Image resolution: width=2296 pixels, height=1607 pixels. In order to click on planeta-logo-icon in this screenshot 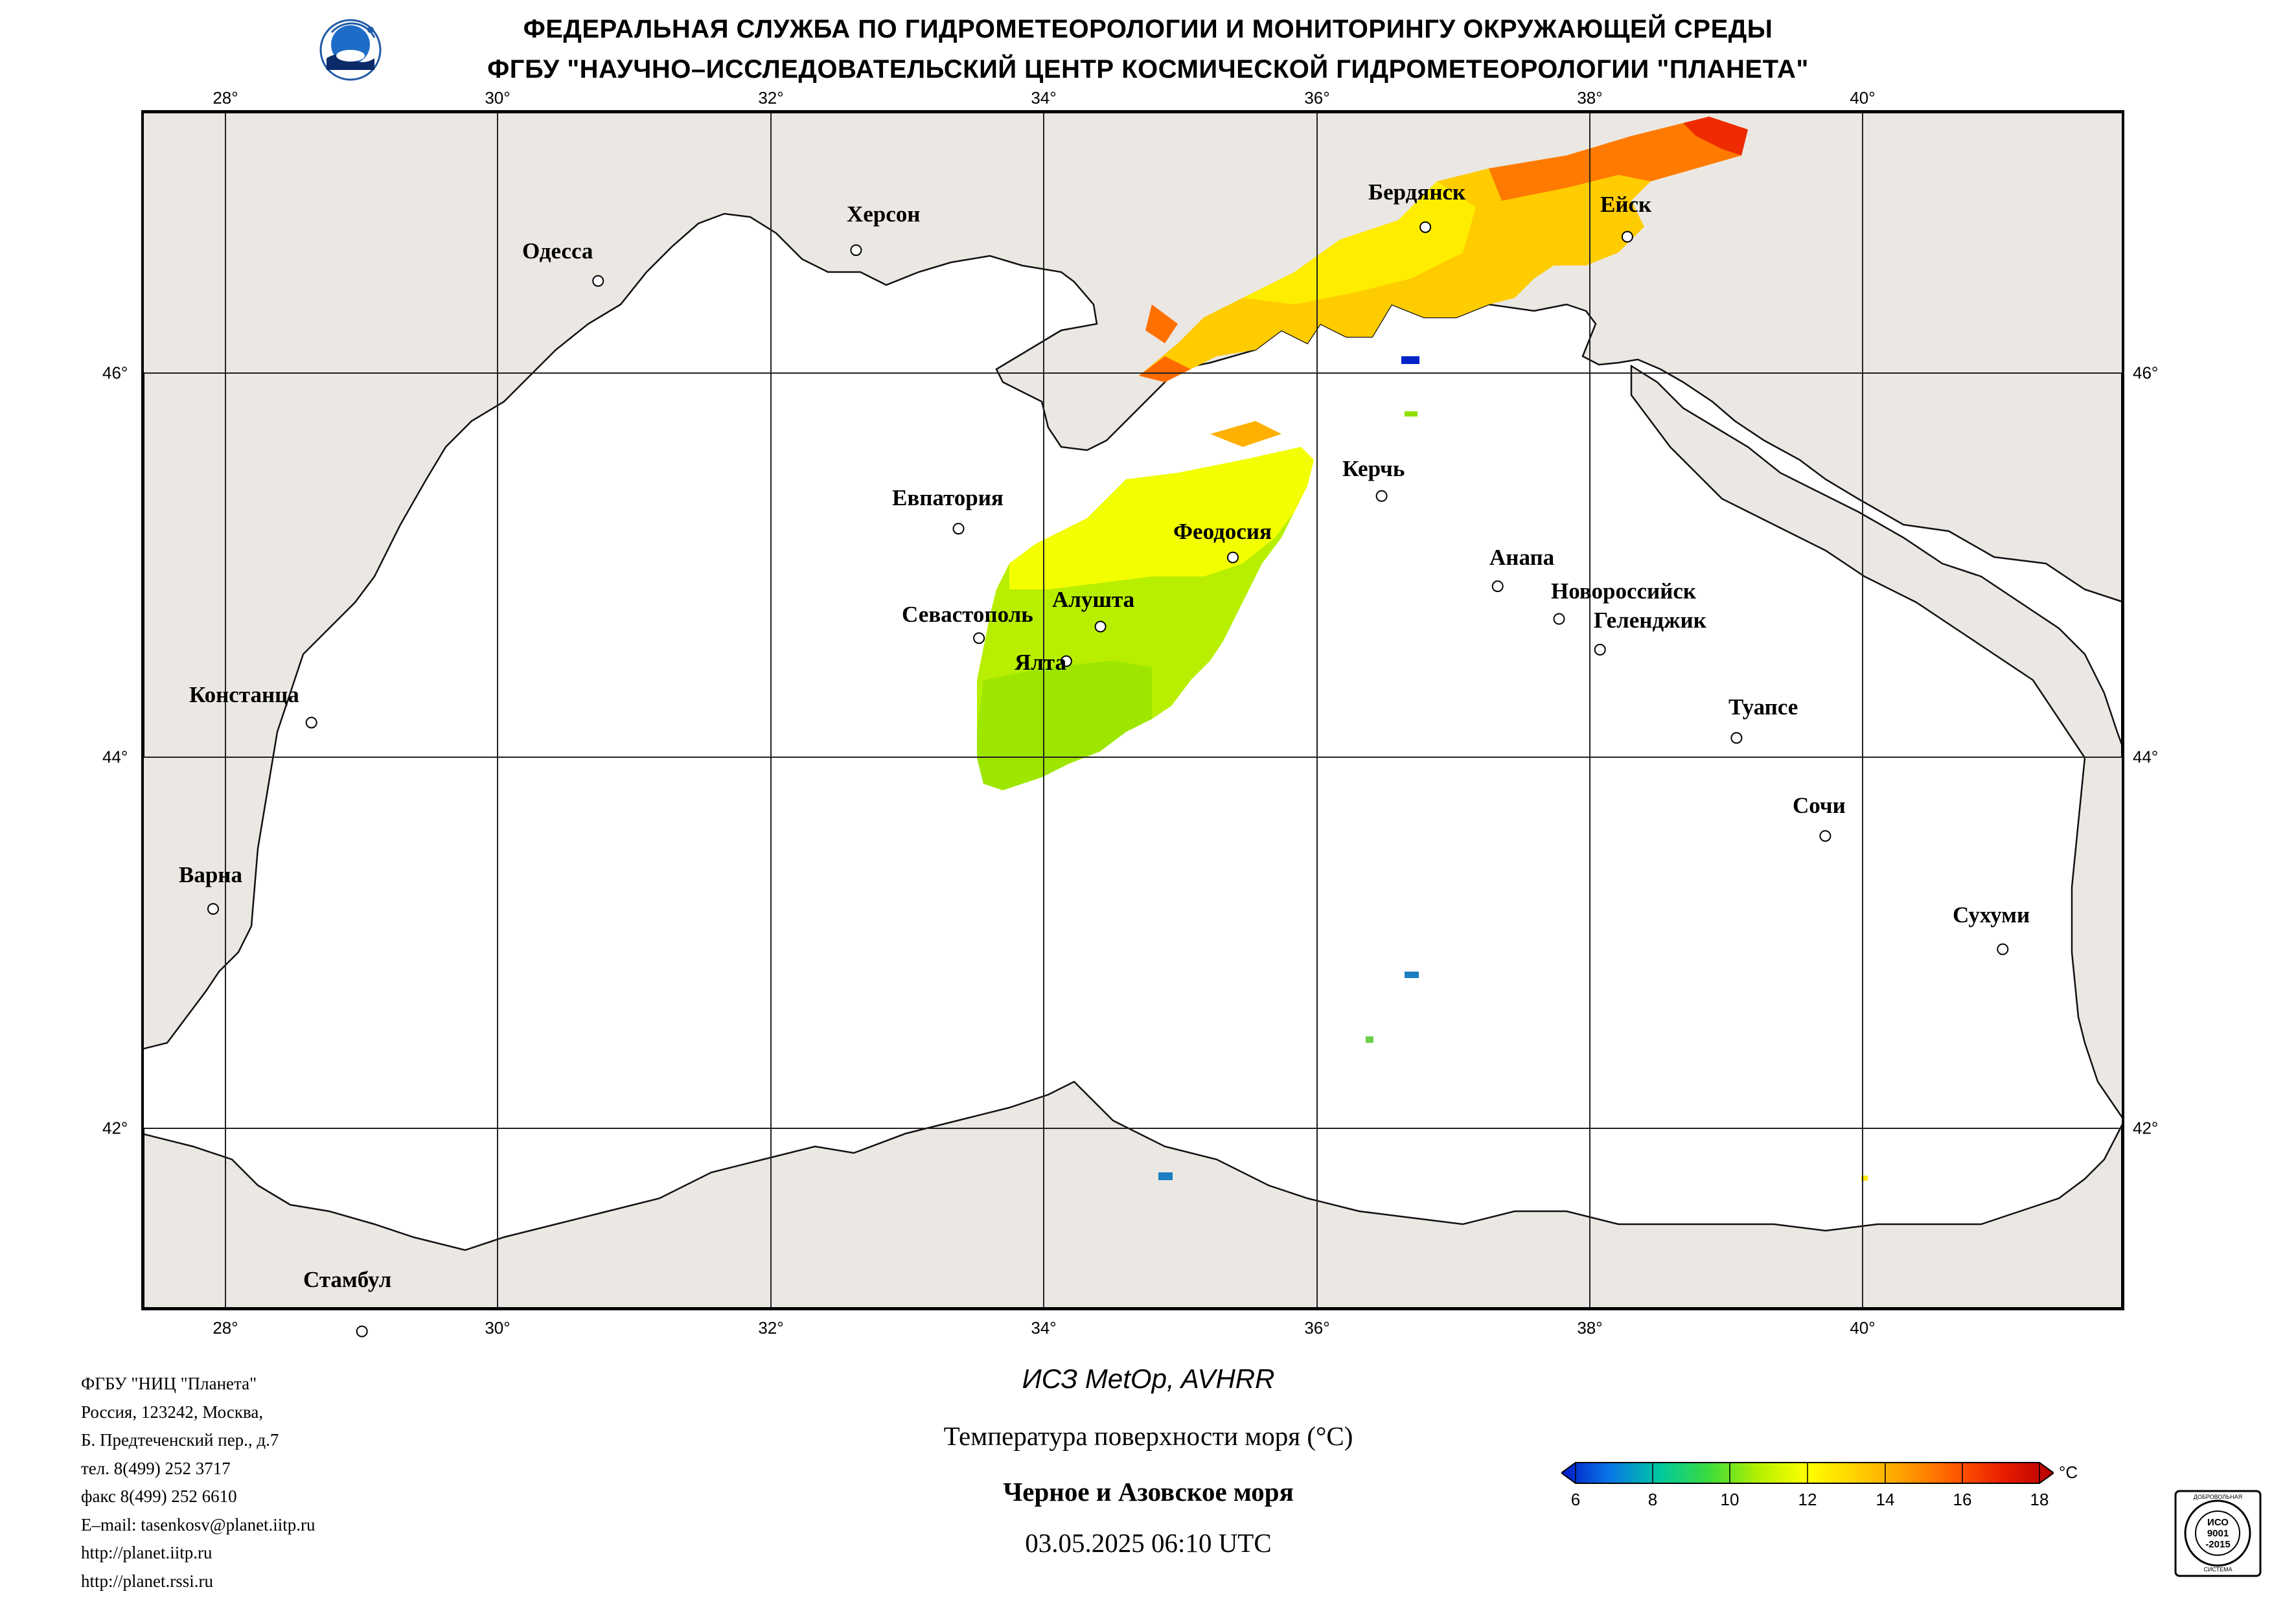, I will do `click(350, 50)`.